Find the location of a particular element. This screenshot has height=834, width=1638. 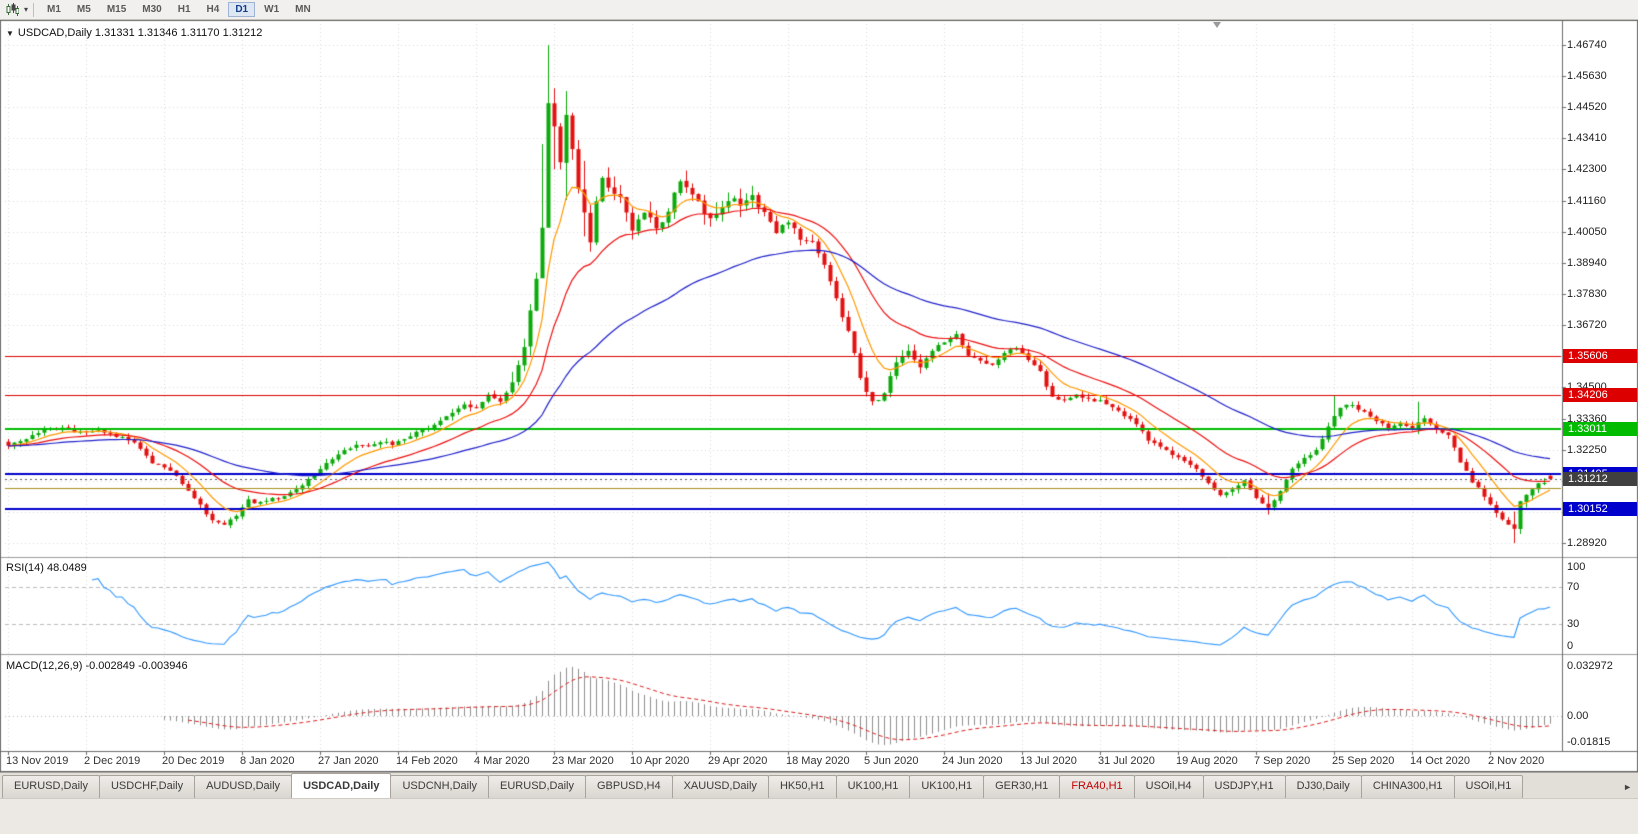

macd-axis-label-bottom: -0.01815 is located at coordinates (1589, 742).